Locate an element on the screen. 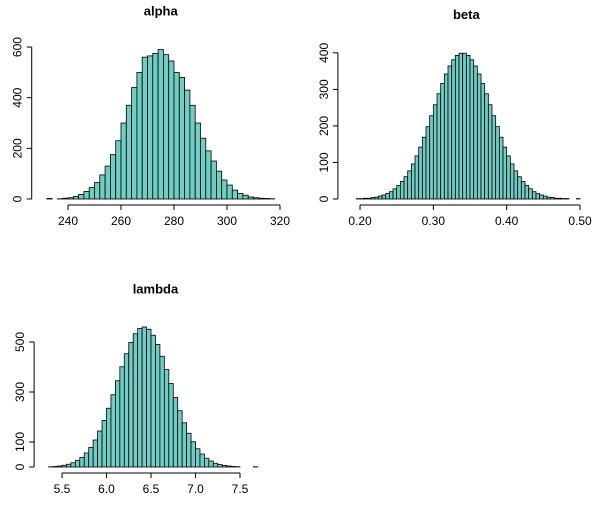  y-tick-label: 300 is located at coordinates (20, 392).